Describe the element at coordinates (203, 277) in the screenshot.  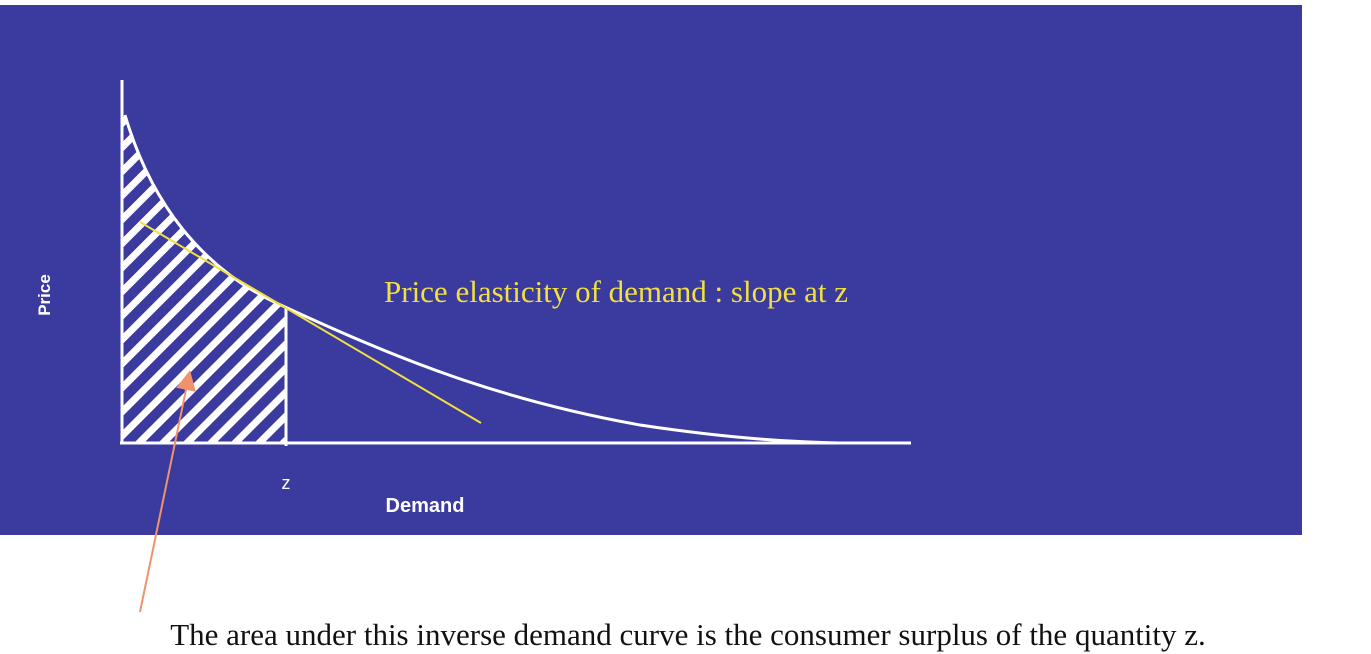
I see `surplus-area` at that location.